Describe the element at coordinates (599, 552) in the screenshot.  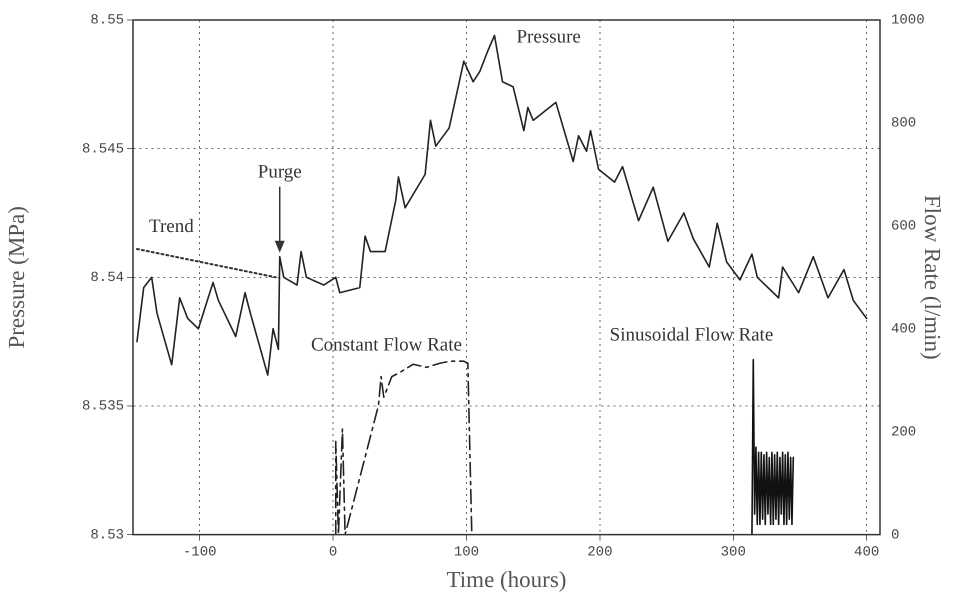
I see `x-tick-label: 200` at that location.